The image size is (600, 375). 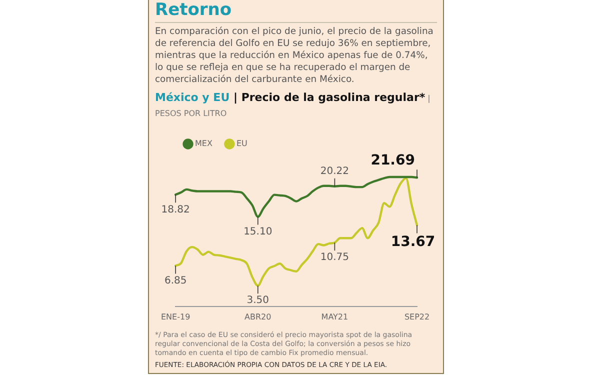 I want to click on x-tick-label: MAY21, so click(x=334, y=317).